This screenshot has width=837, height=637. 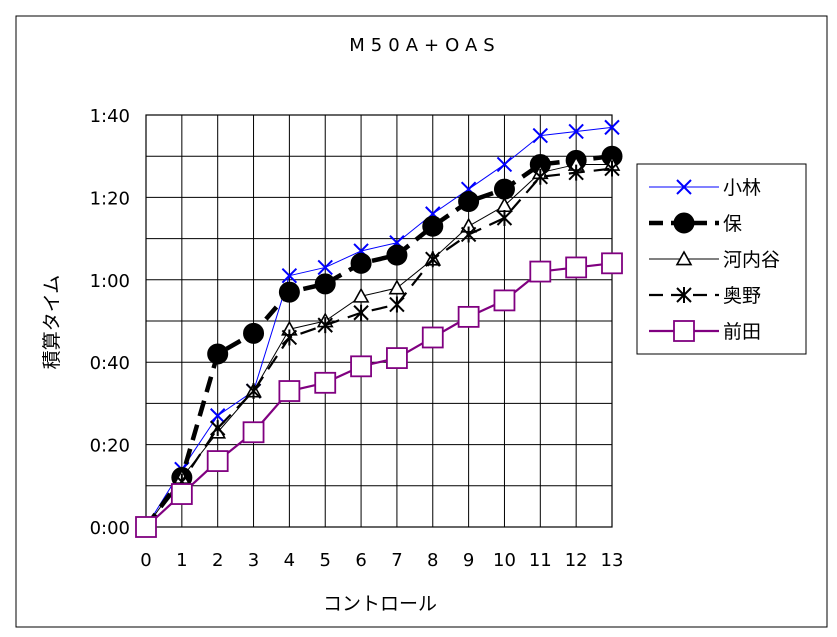 I want to click on x-tick-label: 10, so click(x=504, y=560).